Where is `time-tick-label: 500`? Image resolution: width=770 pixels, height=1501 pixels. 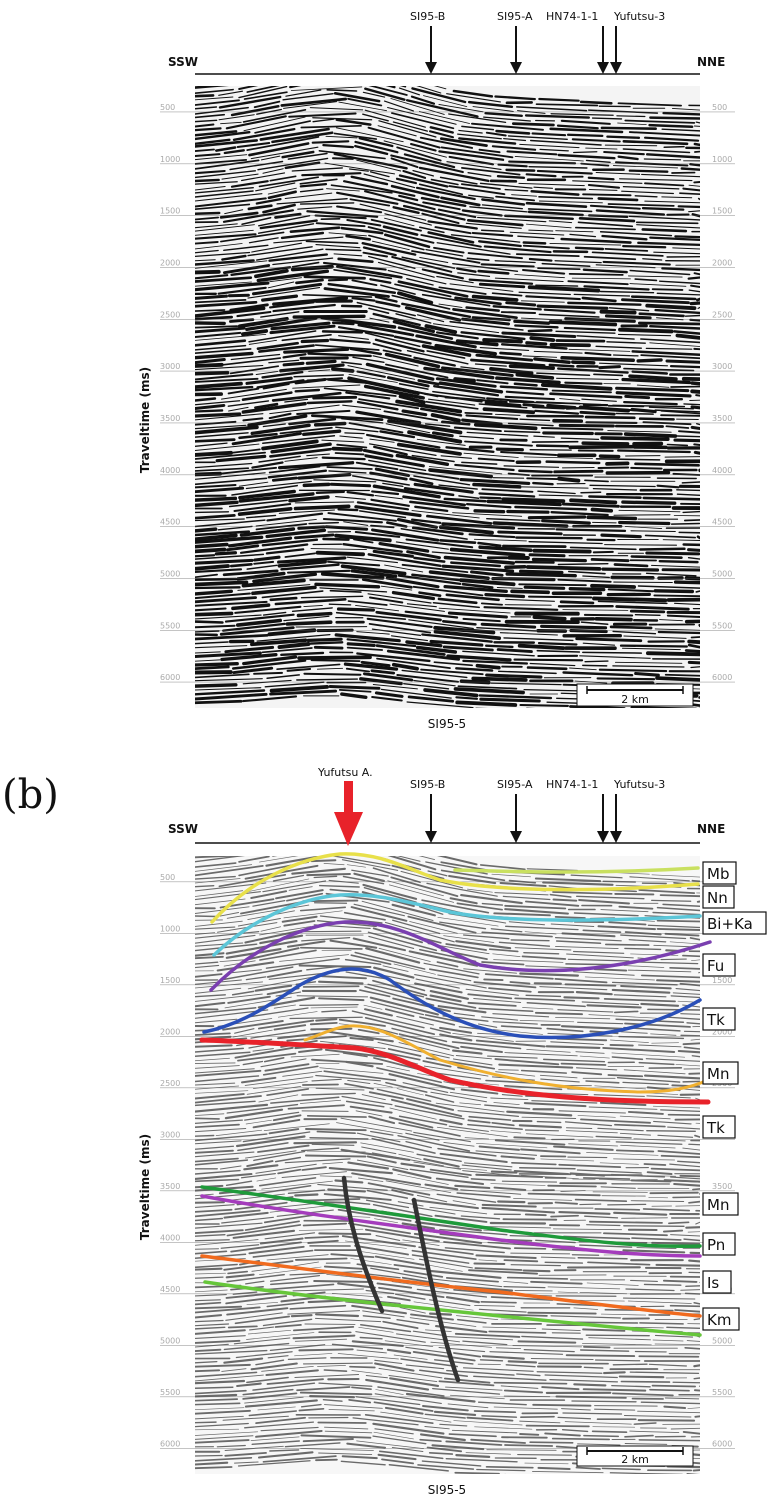 time-tick-label: 500 is located at coordinates (167, 107).